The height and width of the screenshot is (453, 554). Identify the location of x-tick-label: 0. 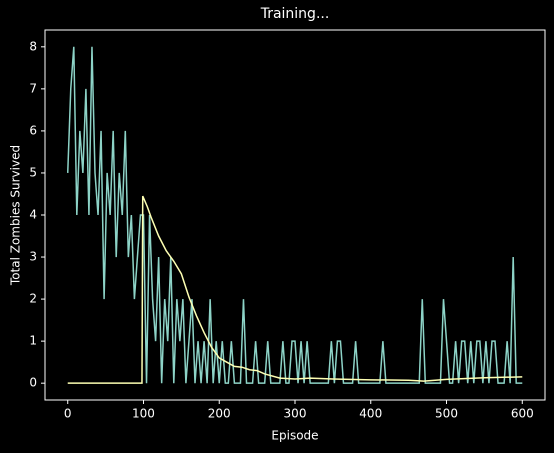
(68, 414).